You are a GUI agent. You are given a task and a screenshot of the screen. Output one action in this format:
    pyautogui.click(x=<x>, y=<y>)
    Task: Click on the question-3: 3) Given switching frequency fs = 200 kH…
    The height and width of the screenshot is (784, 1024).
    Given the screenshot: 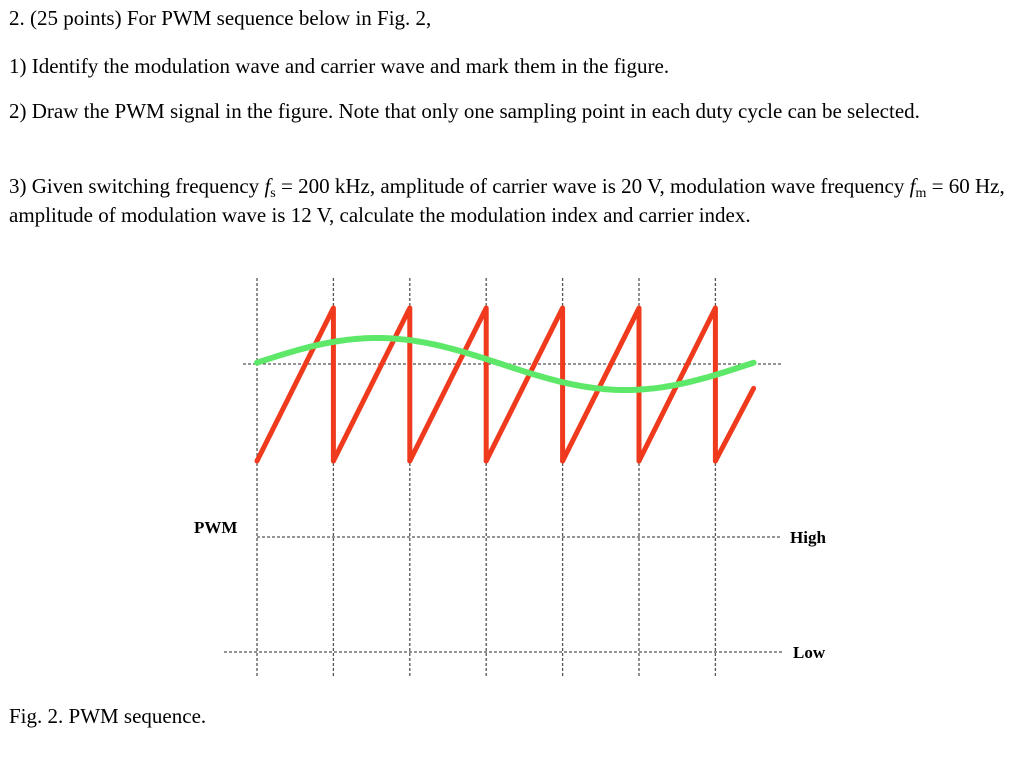 What is the action you would take?
    pyautogui.click(x=509, y=201)
    